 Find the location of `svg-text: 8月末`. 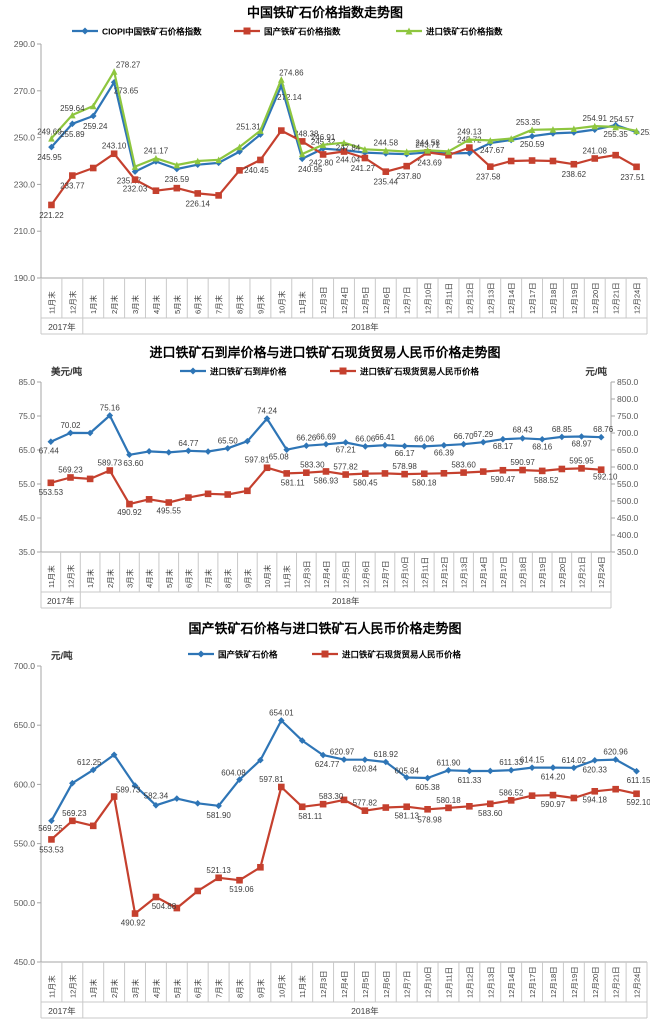

svg-text: 8月末 is located at coordinates (240, 304).